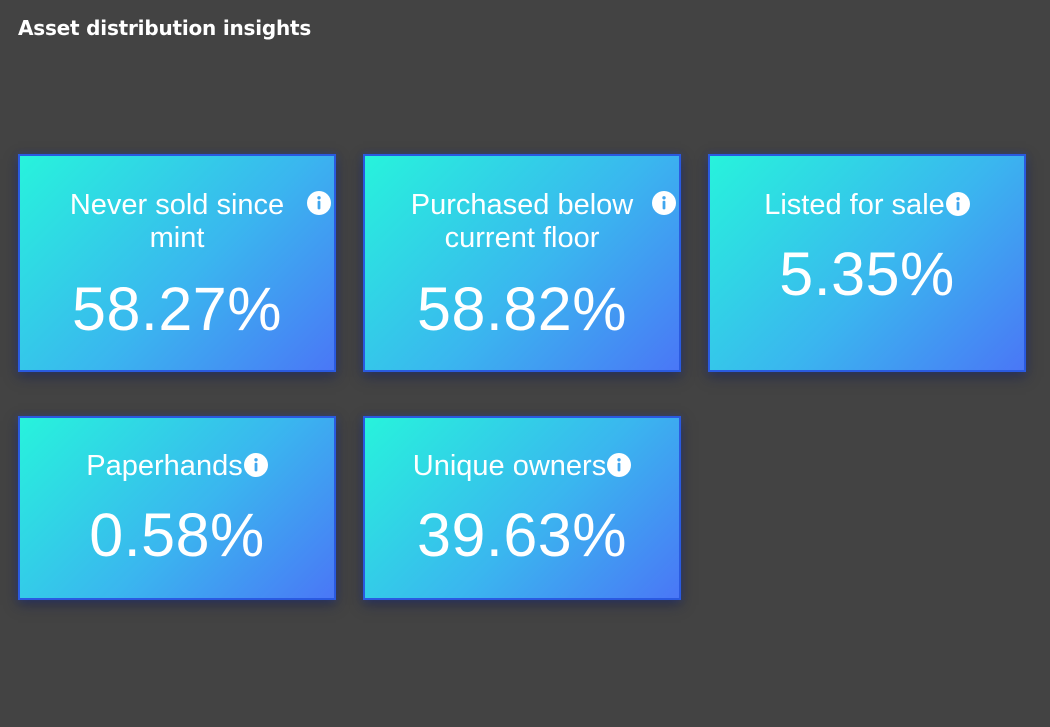 The height and width of the screenshot is (727, 1050). I want to click on stat-card-label: Never sold since mint, so click(177, 221).